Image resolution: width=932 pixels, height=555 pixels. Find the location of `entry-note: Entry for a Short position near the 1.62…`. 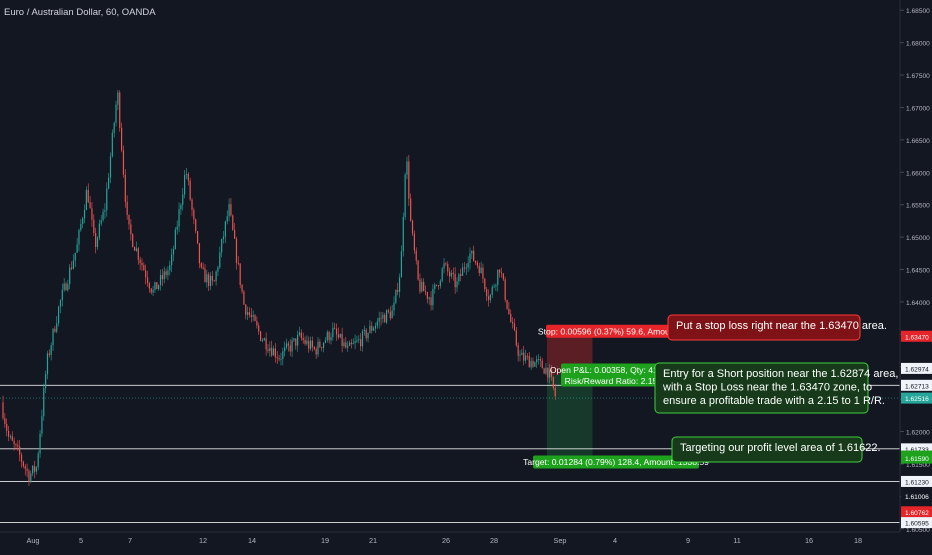

entry-note: Entry for a Short position near the 1.62… is located at coordinates (776, 388).